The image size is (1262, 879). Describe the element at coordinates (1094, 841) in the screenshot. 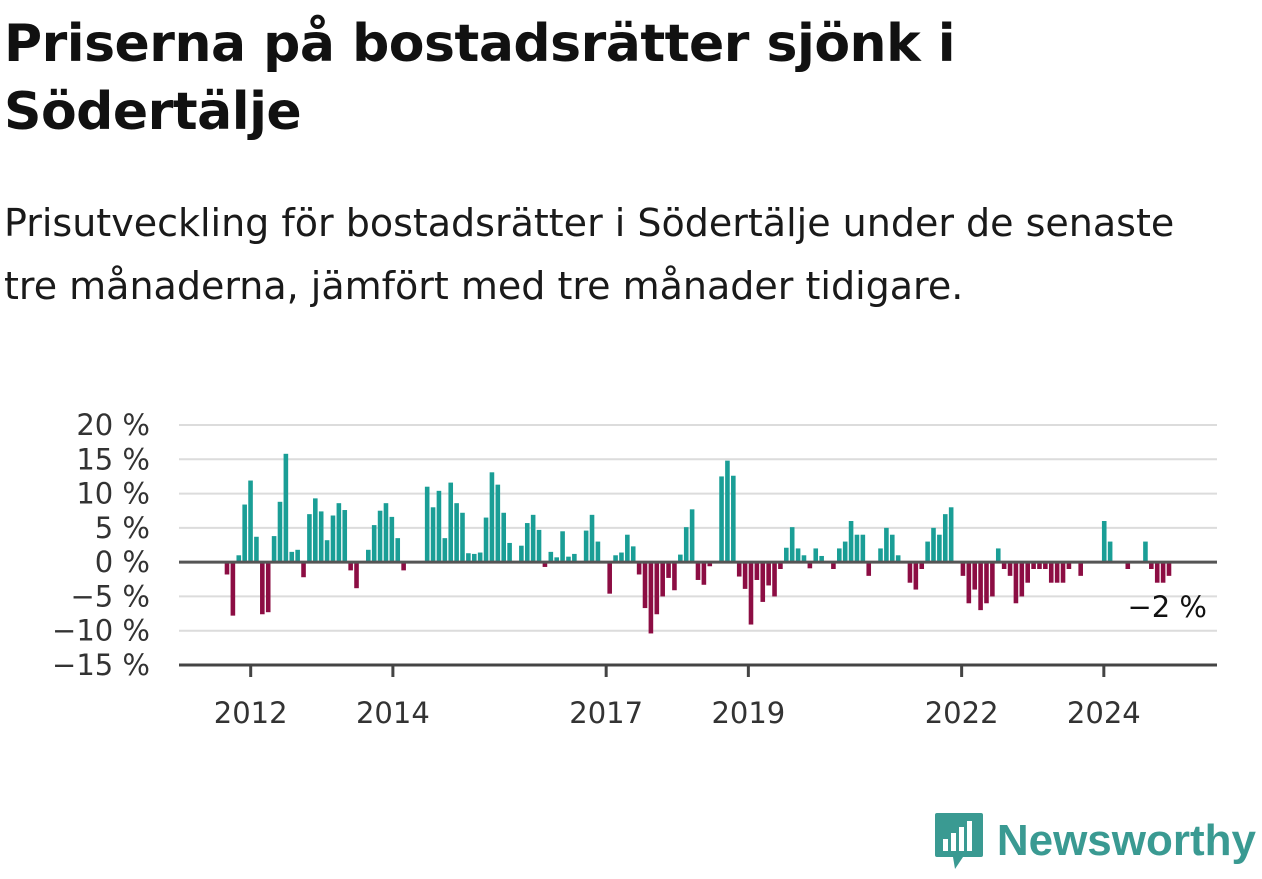

I see `newsworthy-logo: Newsworthy` at that location.